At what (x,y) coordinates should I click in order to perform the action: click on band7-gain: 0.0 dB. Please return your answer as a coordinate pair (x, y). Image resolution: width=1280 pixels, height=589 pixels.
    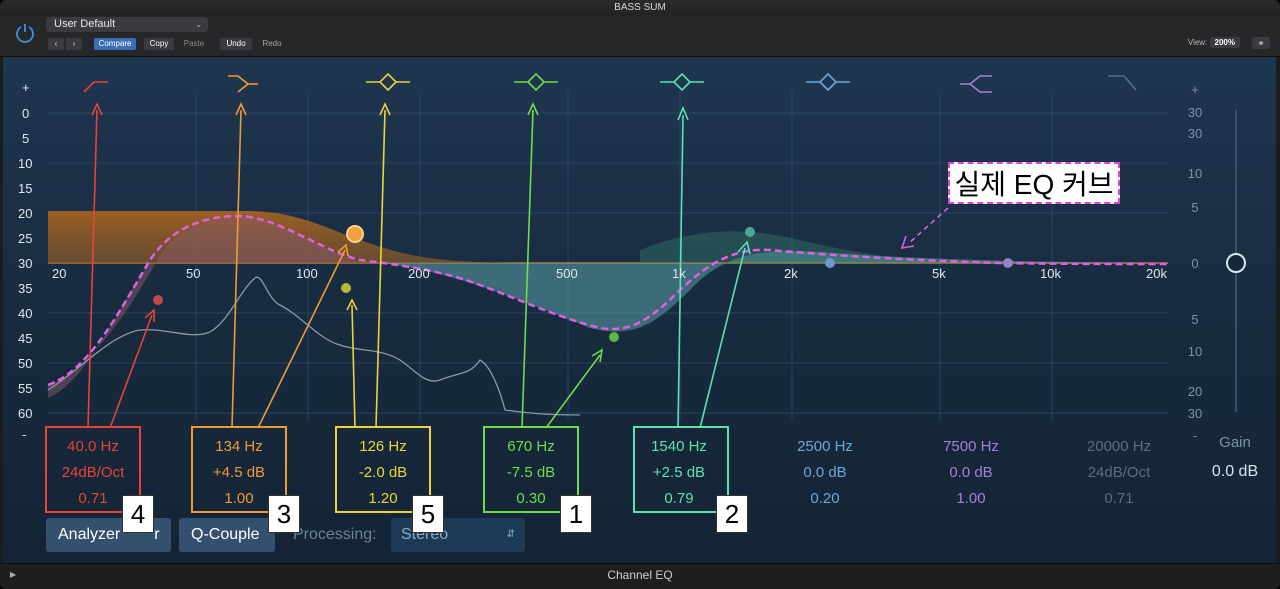
    Looking at the image, I should click on (971, 472).